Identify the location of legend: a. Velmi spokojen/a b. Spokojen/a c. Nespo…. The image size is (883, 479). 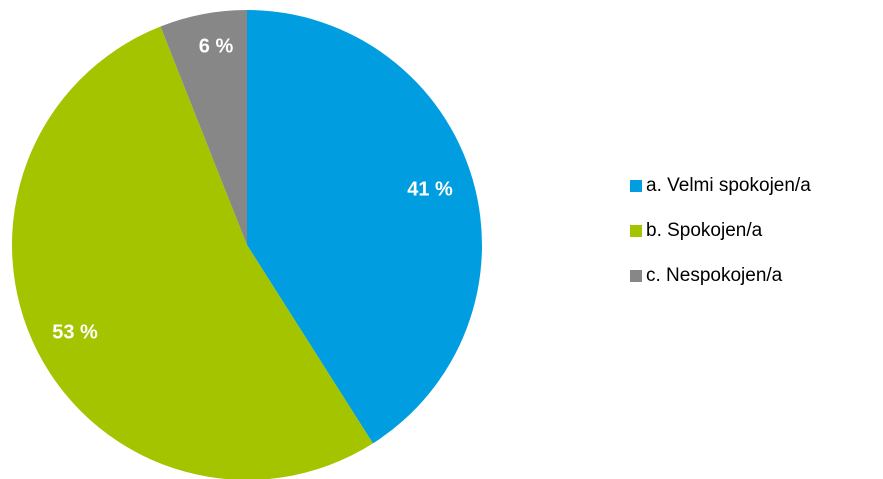
(720, 230).